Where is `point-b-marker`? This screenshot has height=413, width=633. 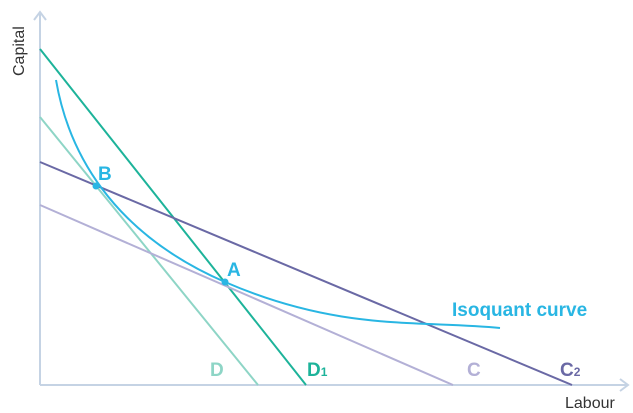 point-b-marker is located at coordinates (96, 186).